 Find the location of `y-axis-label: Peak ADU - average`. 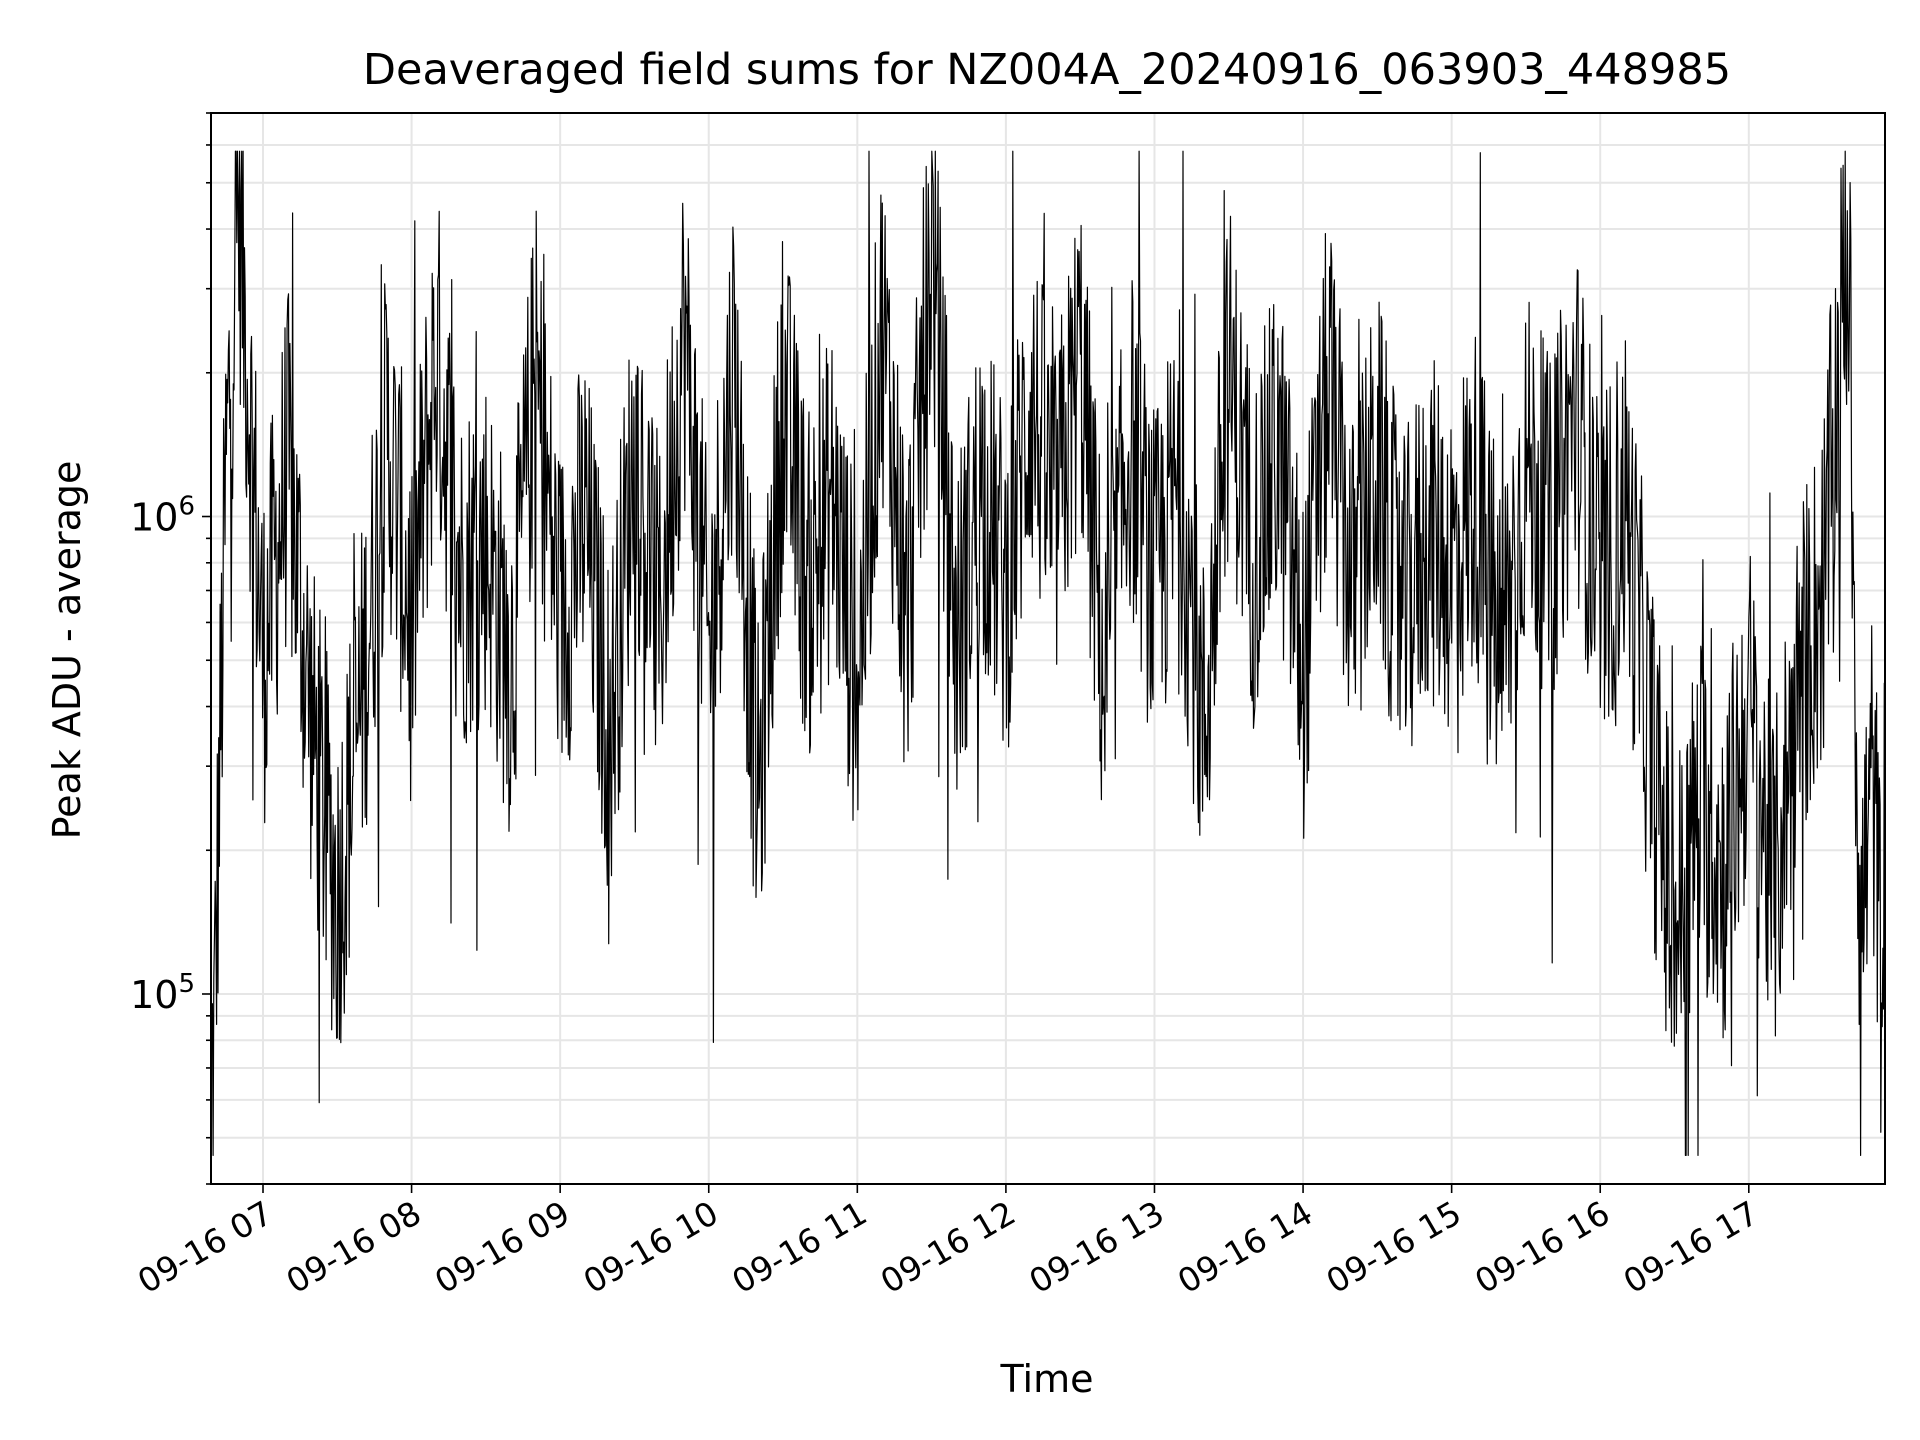

y-axis-label: Peak ADU - average is located at coordinates (67, 650).